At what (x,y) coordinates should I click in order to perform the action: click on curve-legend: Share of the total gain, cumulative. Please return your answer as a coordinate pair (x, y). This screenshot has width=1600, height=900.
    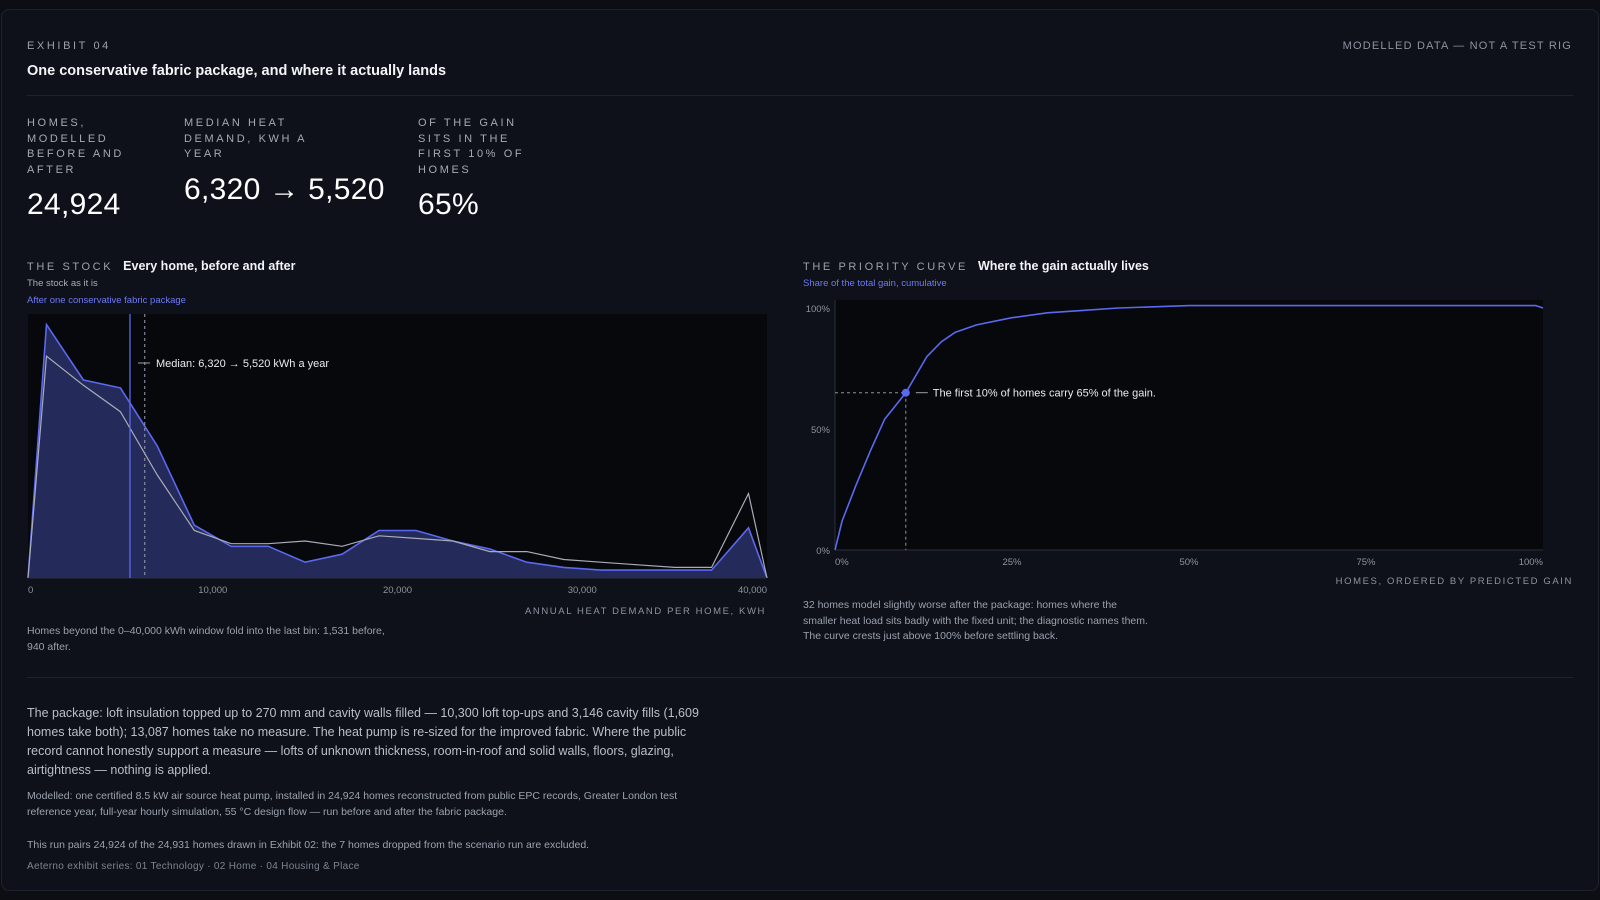
    Looking at the image, I should click on (875, 283).